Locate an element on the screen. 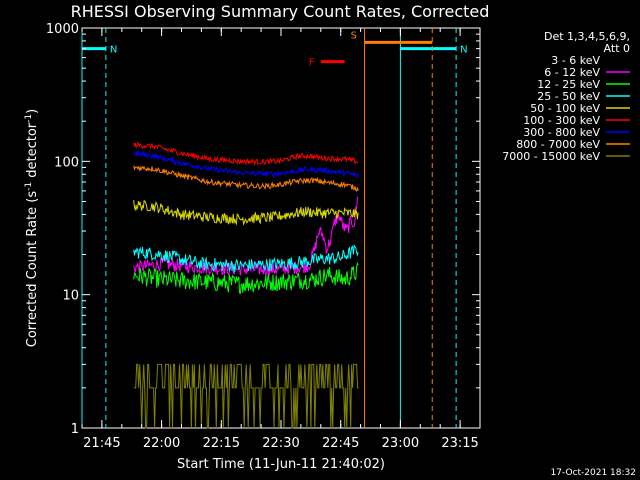  x-axis-label: Start Time (11-Jun-11 21:40:02) is located at coordinates (281, 464).